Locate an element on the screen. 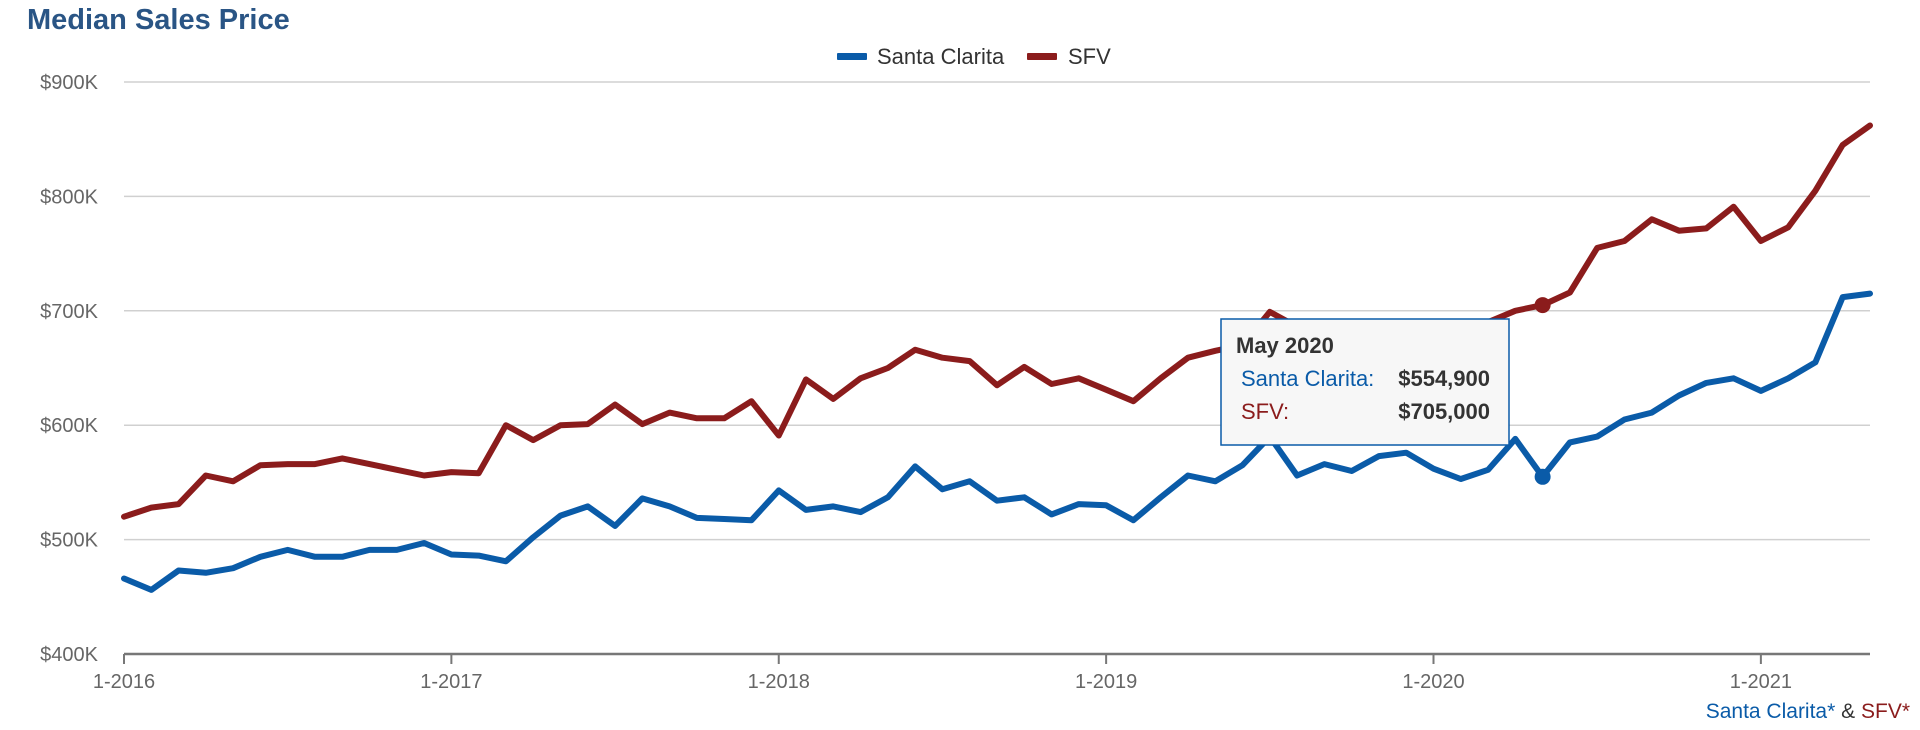 The image size is (1920, 730). hover-marker-santa-clarita is located at coordinates (1542, 476).